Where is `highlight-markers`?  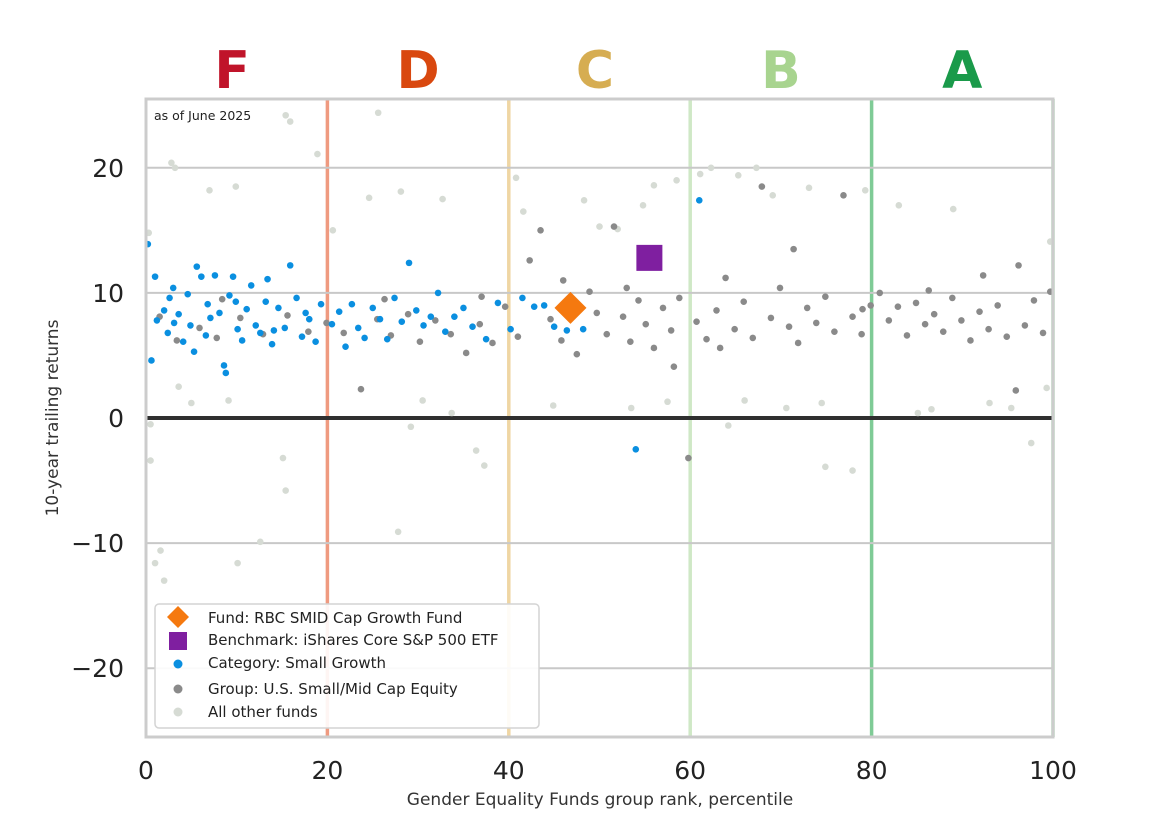 highlight-markers is located at coordinates (608, 284).